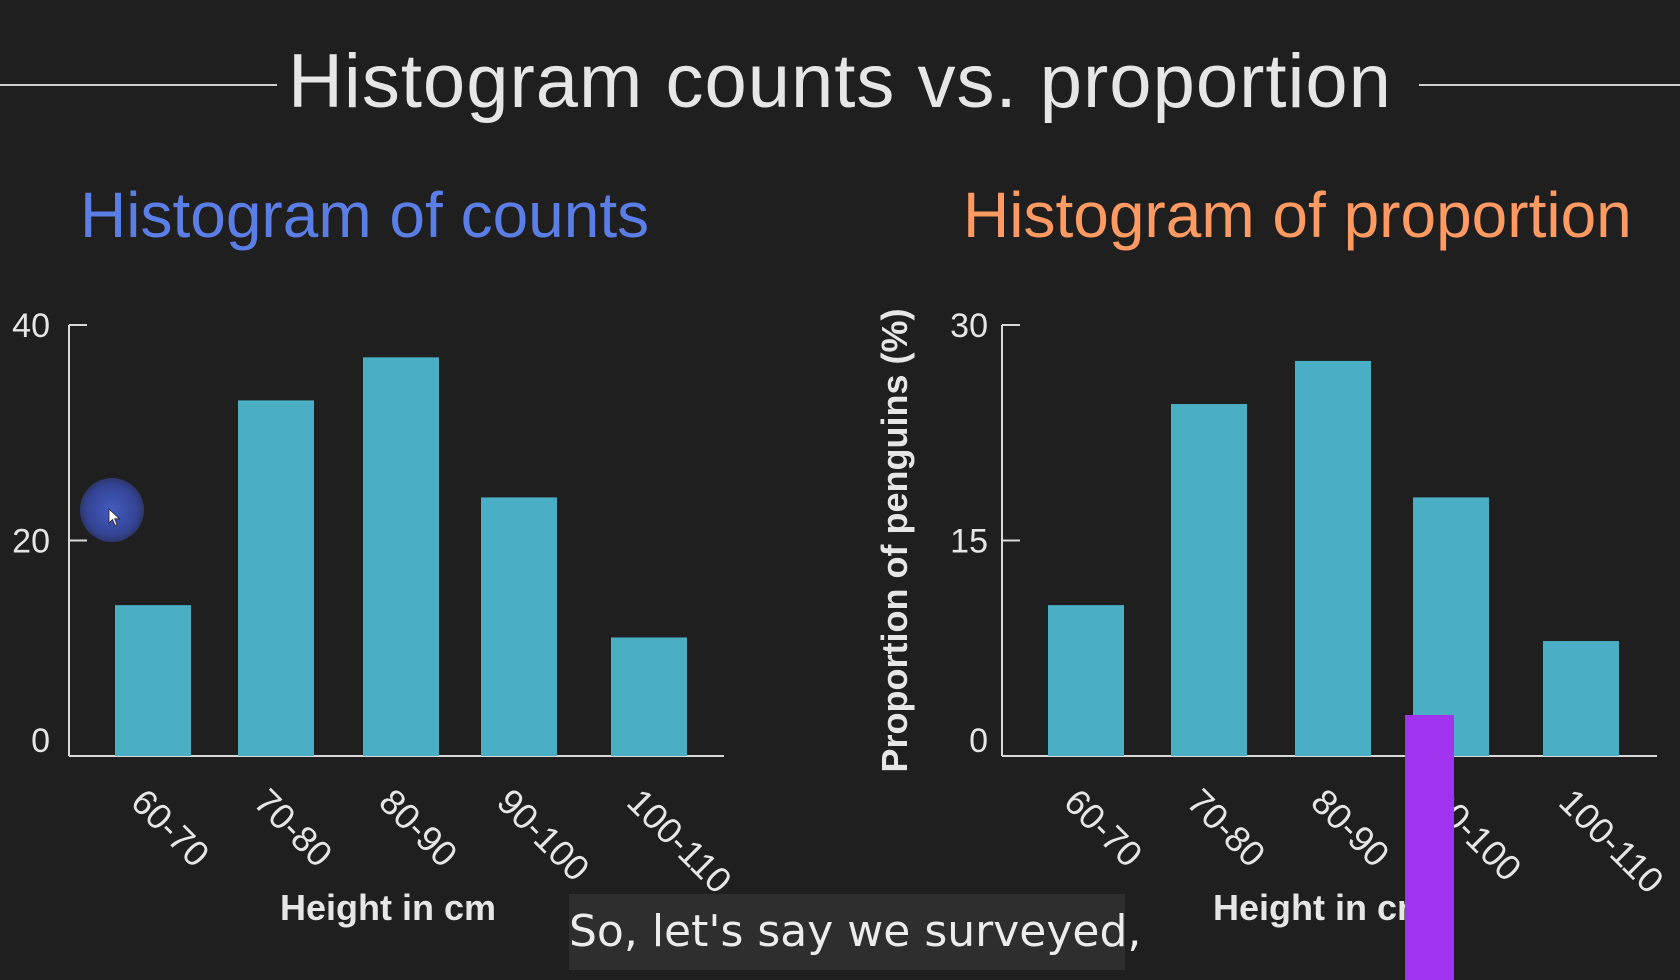  What do you see at coordinates (1429, 847) in the screenshot?
I see `annotation-marker` at bounding box center [1429, 847].